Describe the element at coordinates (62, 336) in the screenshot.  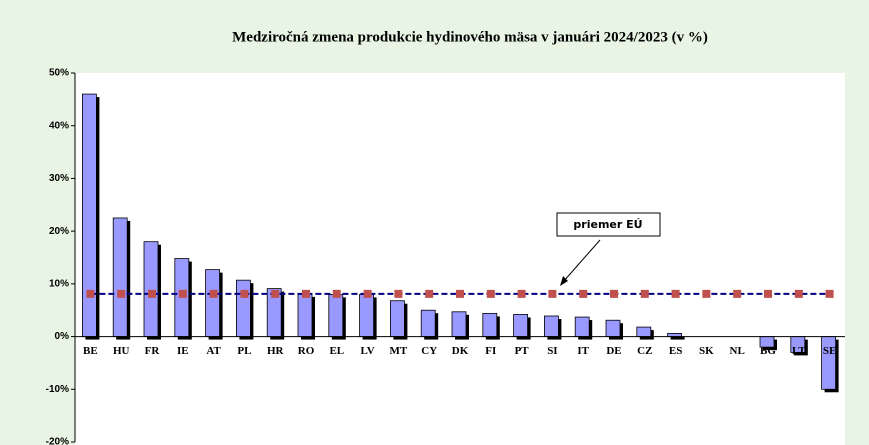
I see `y-tick-label: 0%` at that location.